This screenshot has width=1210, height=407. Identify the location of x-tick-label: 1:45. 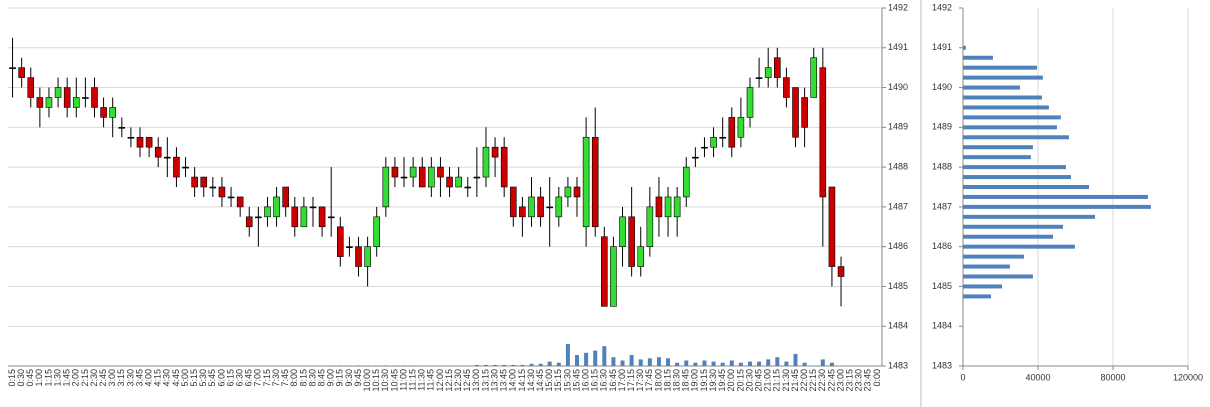
(67, 378).